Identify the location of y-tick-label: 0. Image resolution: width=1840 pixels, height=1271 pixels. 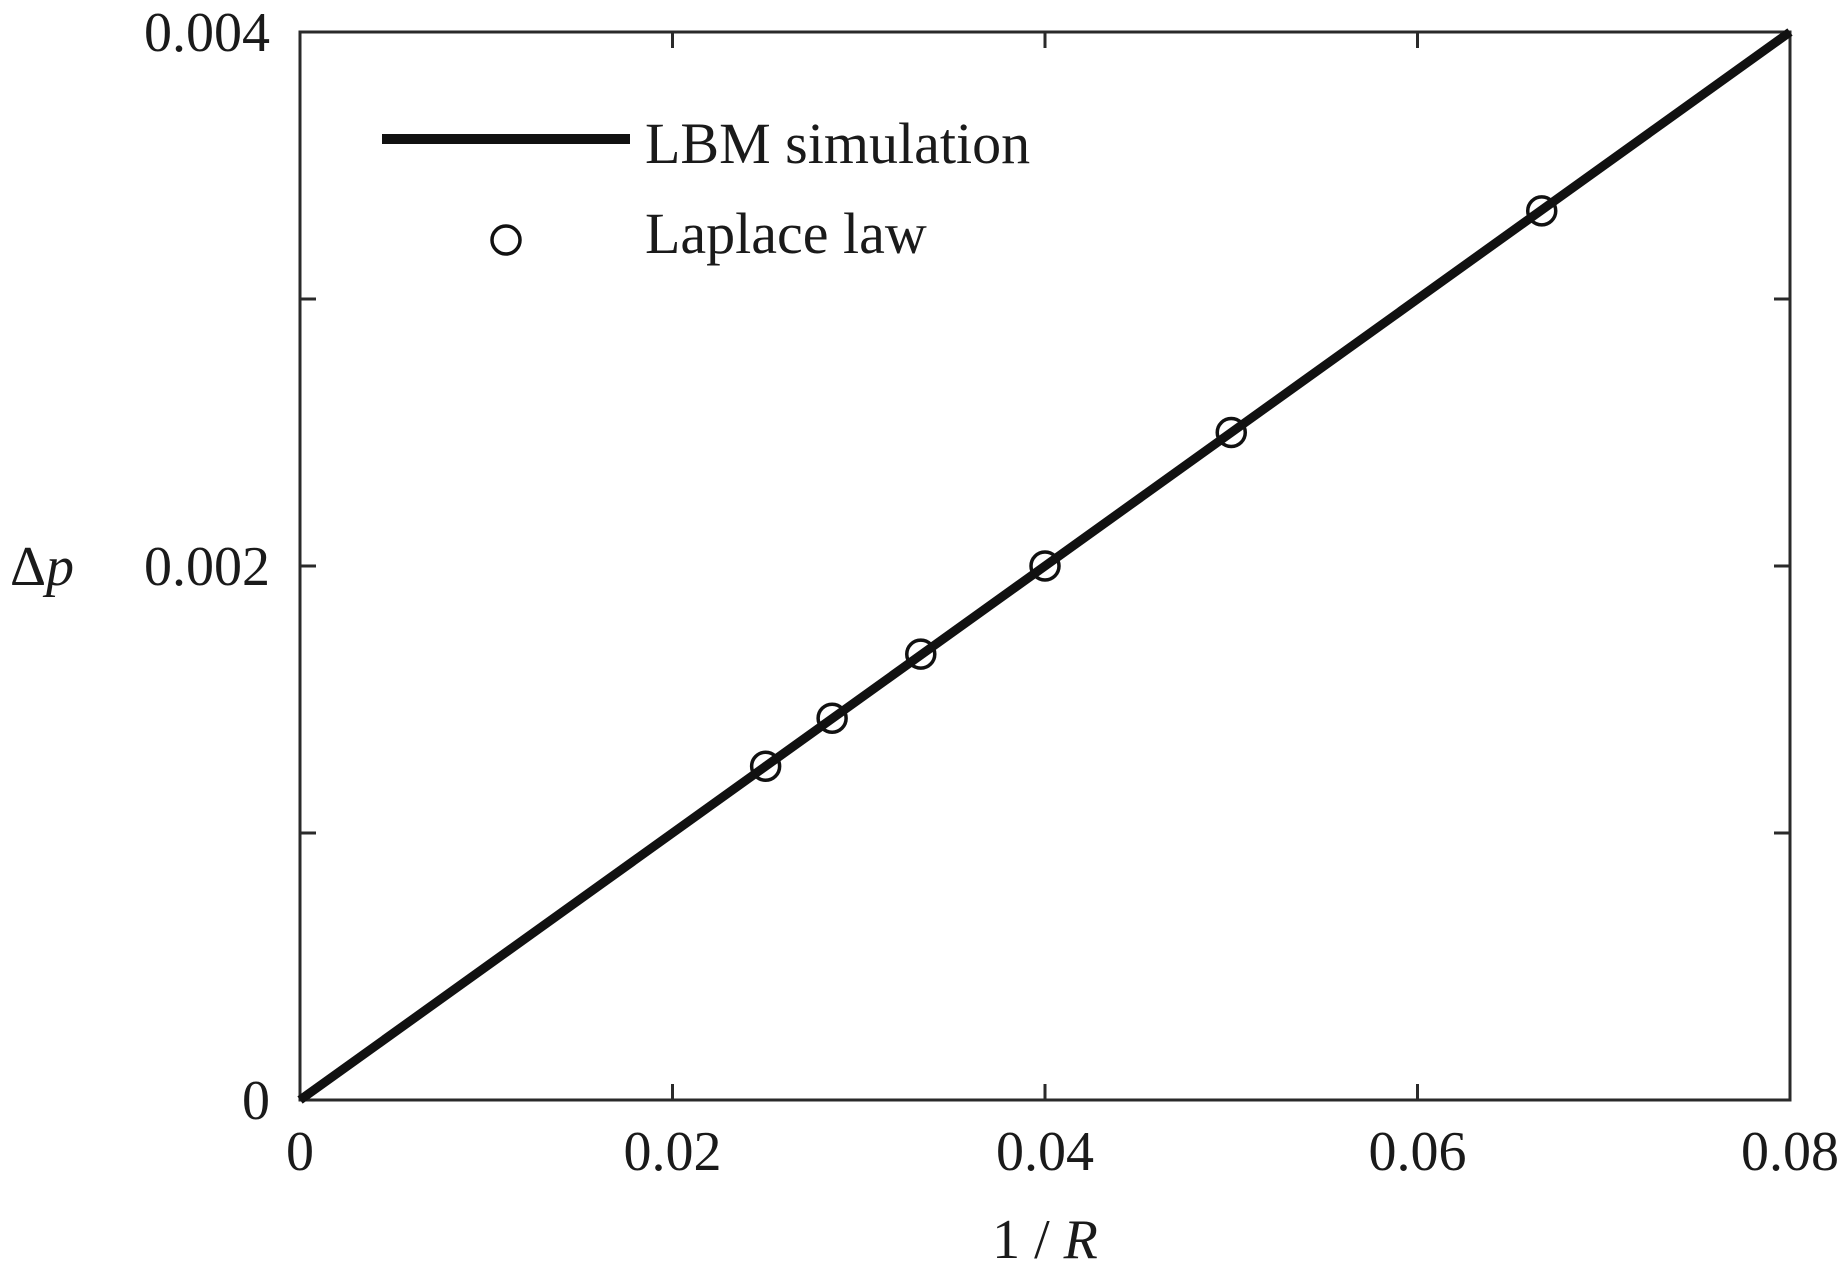
(256, 1101).